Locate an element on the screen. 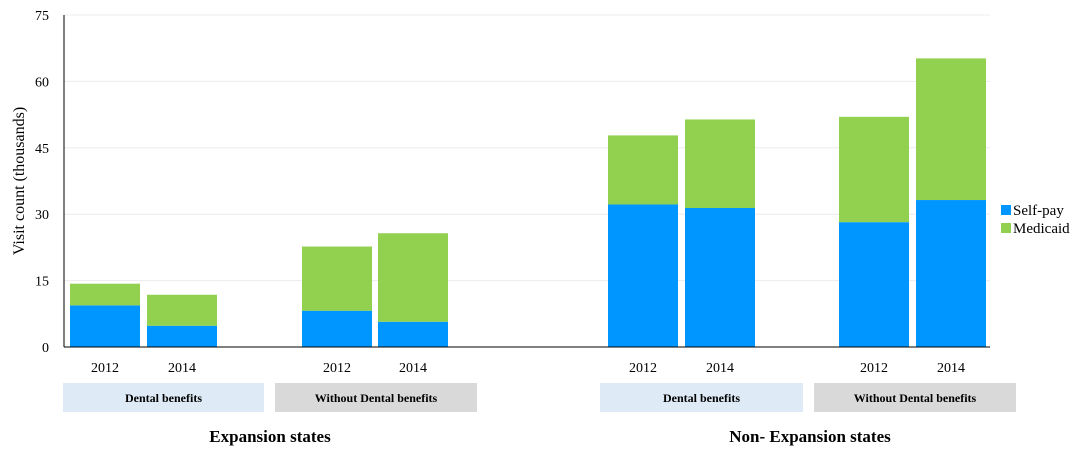 Image resolution: width=1080 pixels, height=450 pixels. region-label: Non- Expansion states is located at coordinates (810, 436).